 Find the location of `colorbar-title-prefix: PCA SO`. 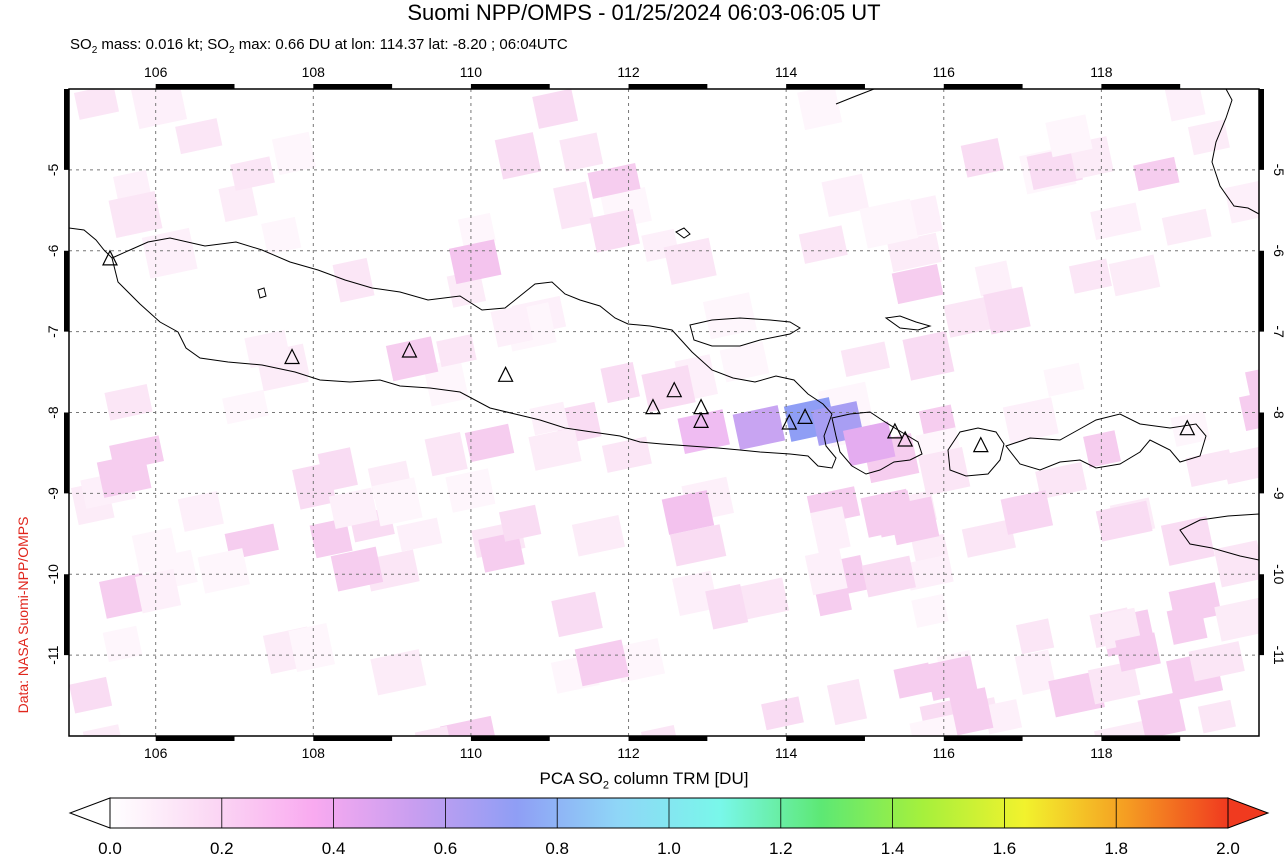

colorbar-title-prefix: PCA SO is located at coordinates (571, 778).